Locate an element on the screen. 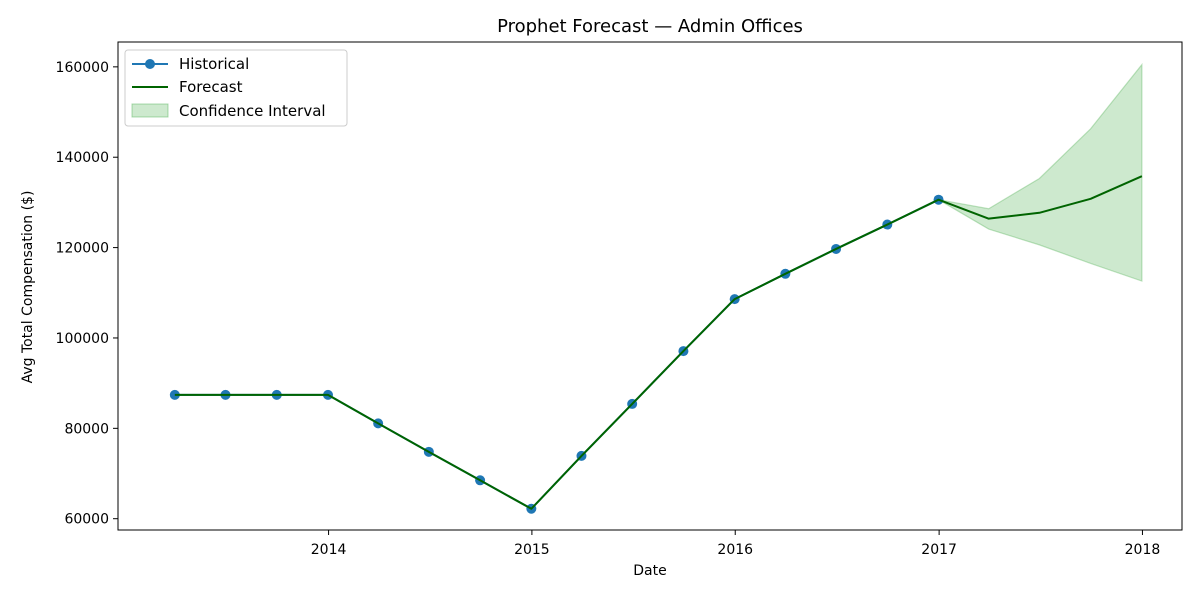 The width and height of the screenshot is (1200, 600). confidence-band-layer is located at coordinates (1040, 172).